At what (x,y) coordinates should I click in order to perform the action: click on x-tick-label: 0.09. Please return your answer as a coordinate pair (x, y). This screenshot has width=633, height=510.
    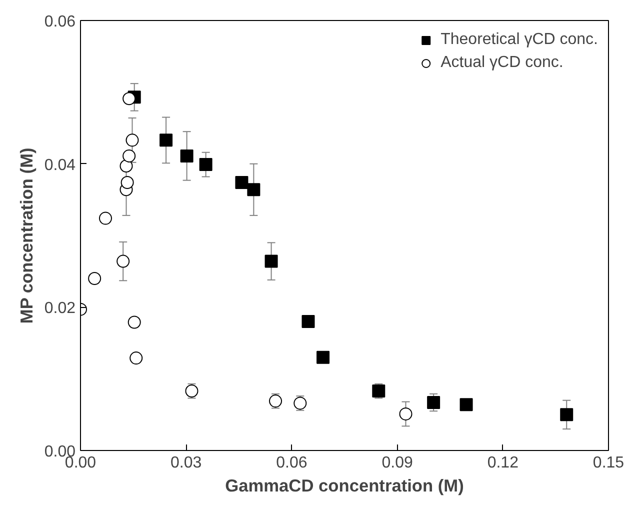
    Looking at the image, I should click on (397, 463).